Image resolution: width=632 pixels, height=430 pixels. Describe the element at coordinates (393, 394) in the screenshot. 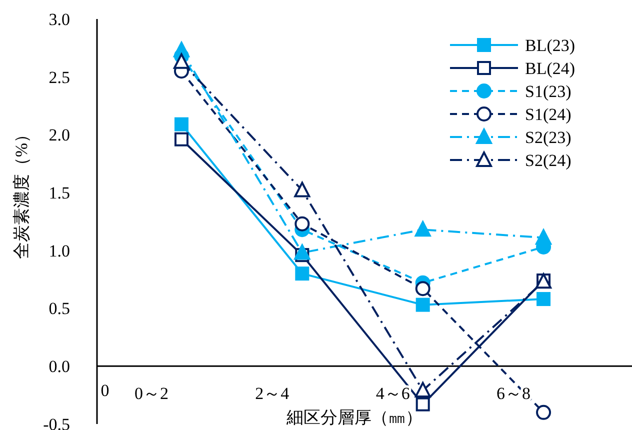

I see `x-tick-label: 4～6` at that location.